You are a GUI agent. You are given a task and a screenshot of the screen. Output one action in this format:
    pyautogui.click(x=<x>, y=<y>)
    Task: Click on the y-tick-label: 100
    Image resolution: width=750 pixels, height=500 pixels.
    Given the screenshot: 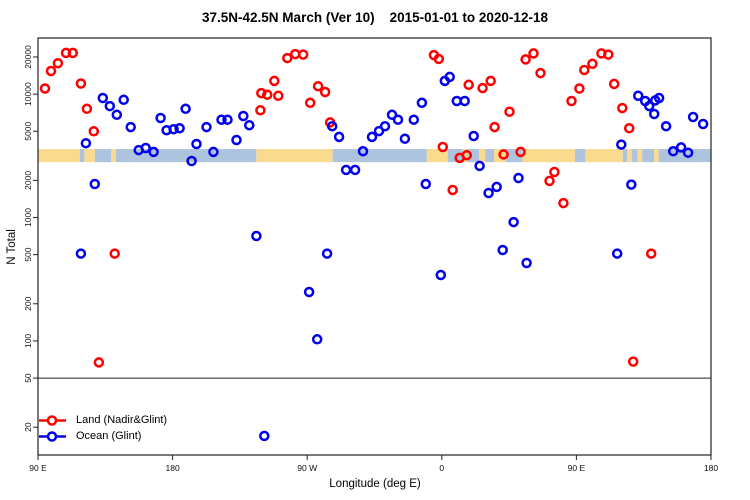 What is the action you would take?
    pyautogui.click(x=28, y=341)
    